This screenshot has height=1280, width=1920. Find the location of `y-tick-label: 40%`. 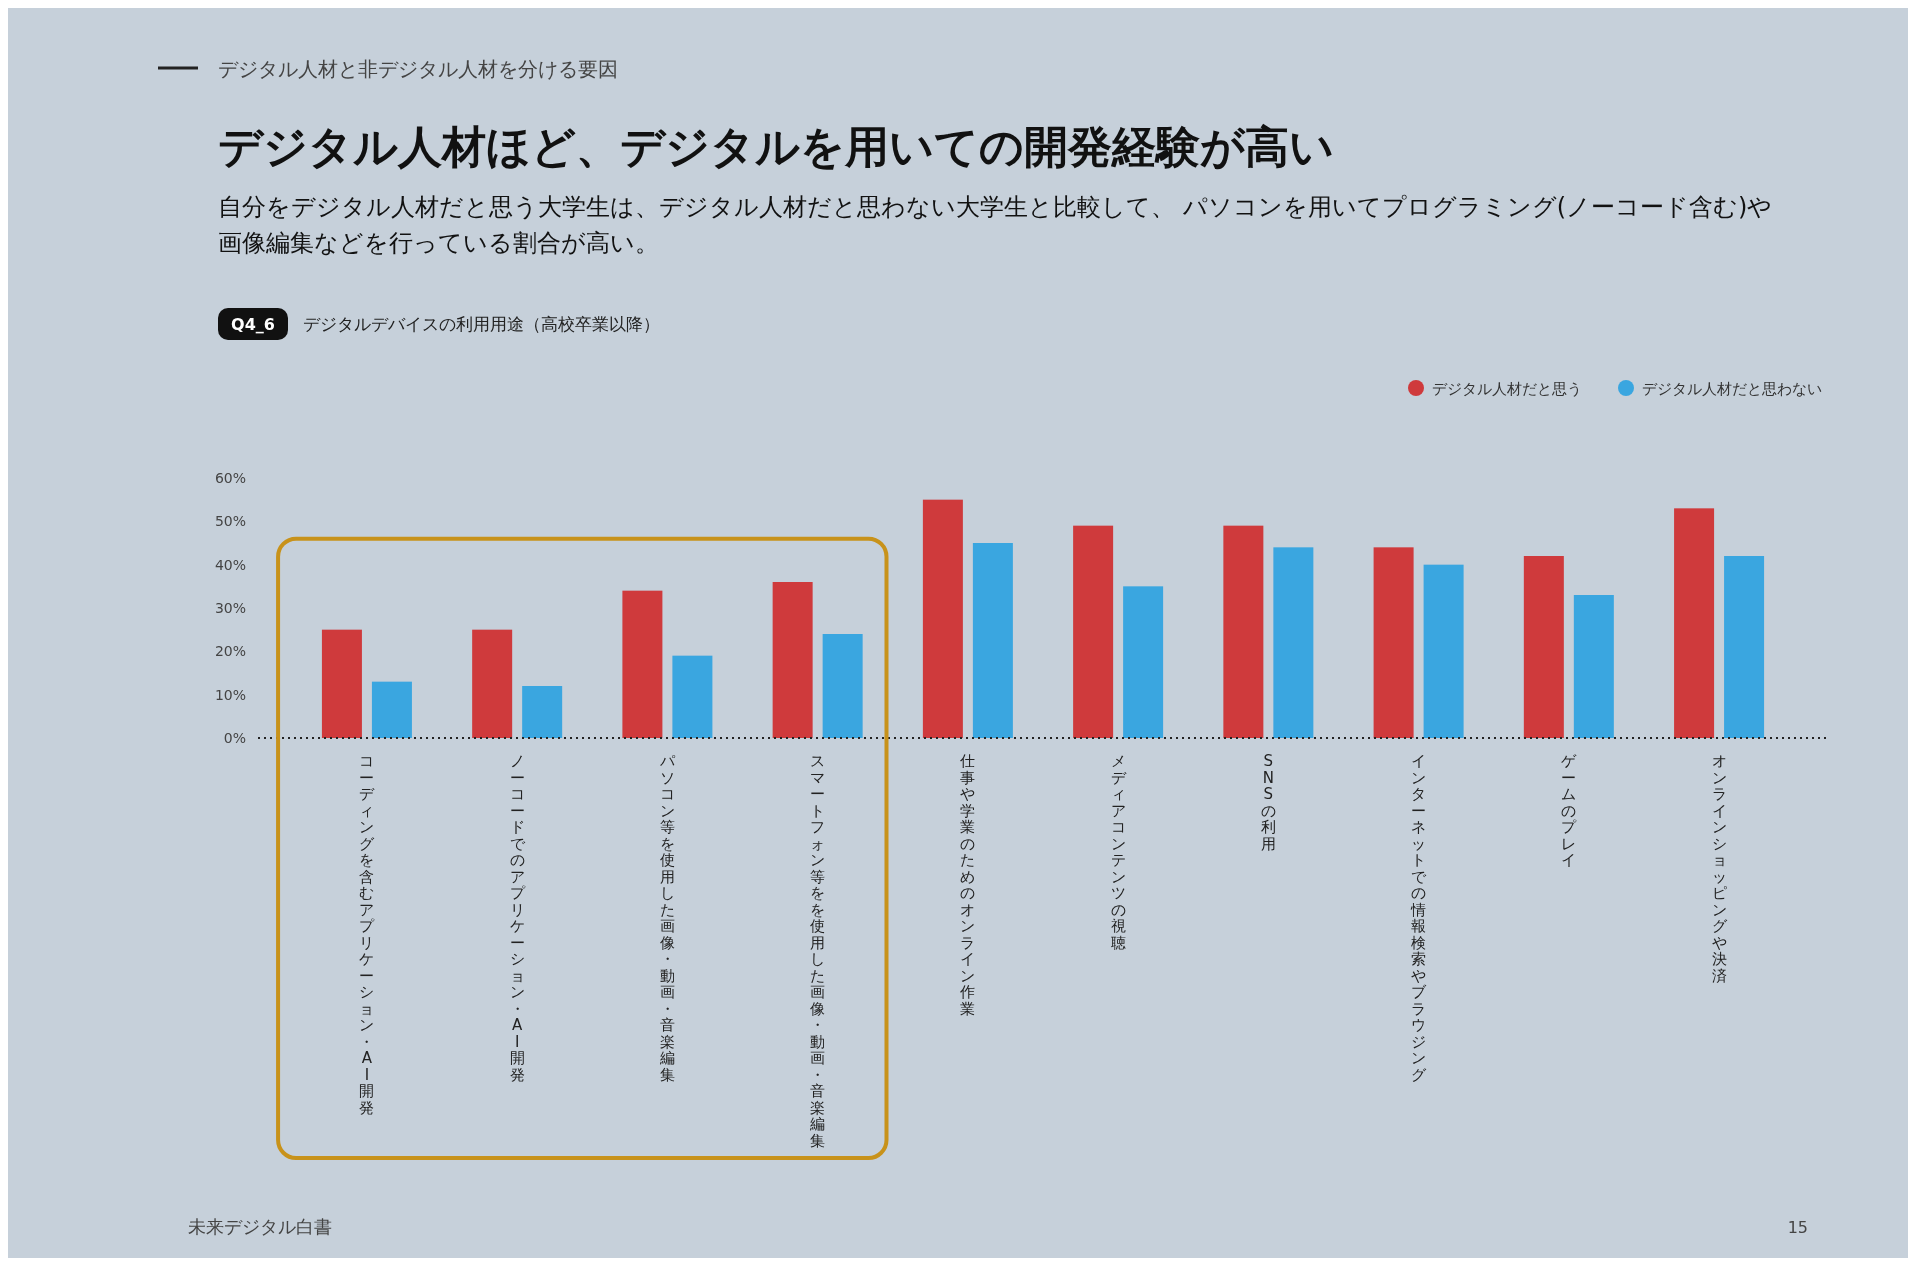

y-tick-label: 40% is located at coordinates (230, 564).